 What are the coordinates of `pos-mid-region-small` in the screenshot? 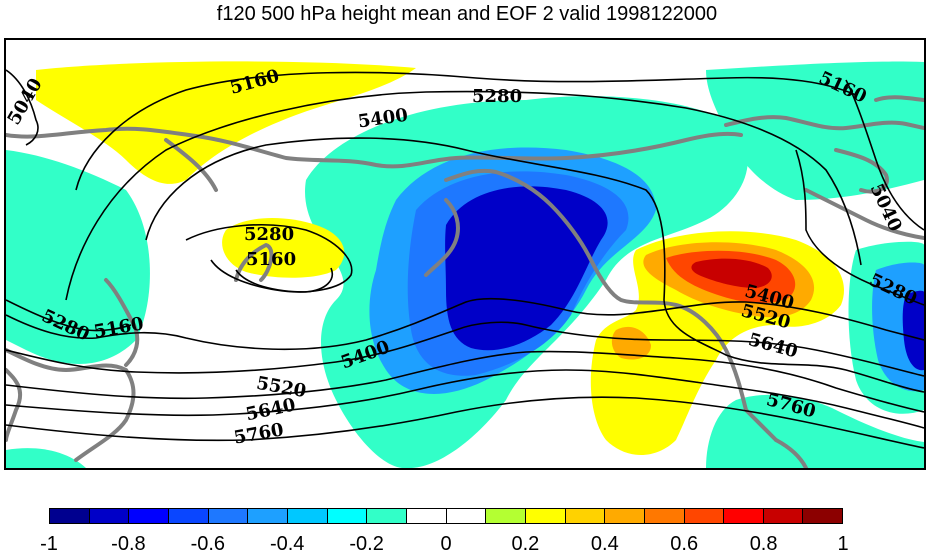 It's located at (631, 343).